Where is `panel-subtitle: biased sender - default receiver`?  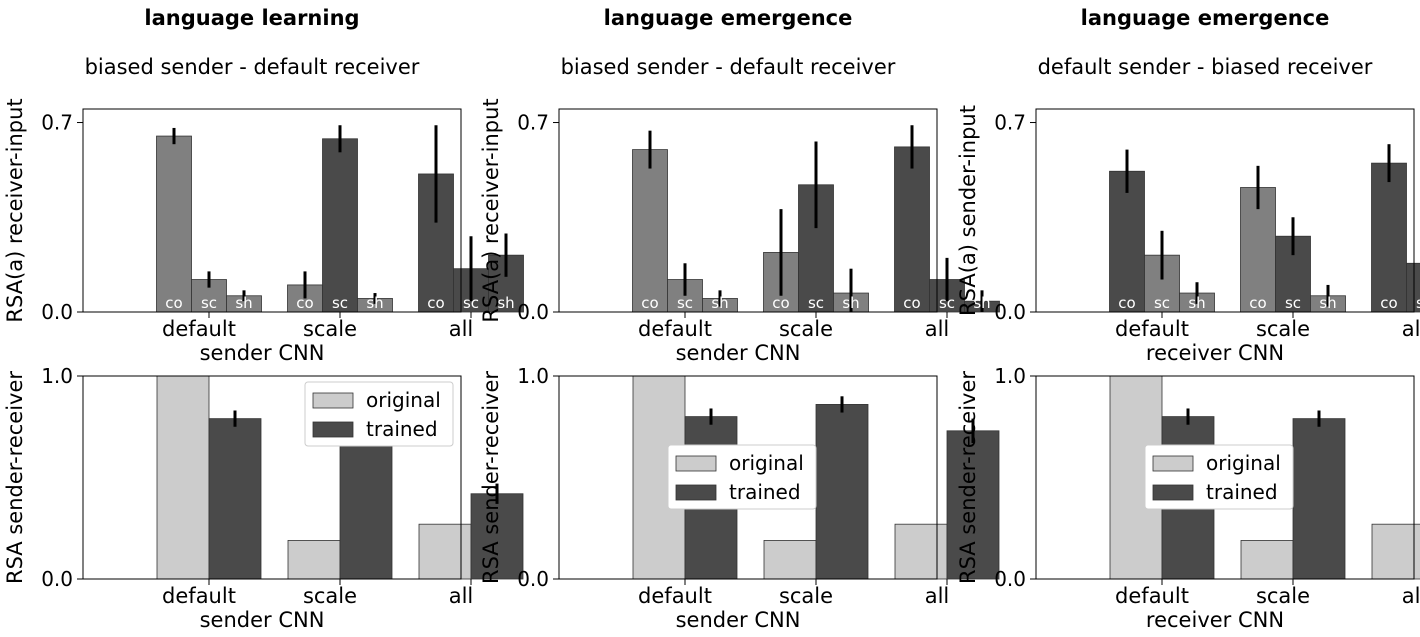
panel-subtitle: biased sender - default receiver is located at coordinates (252, 67).